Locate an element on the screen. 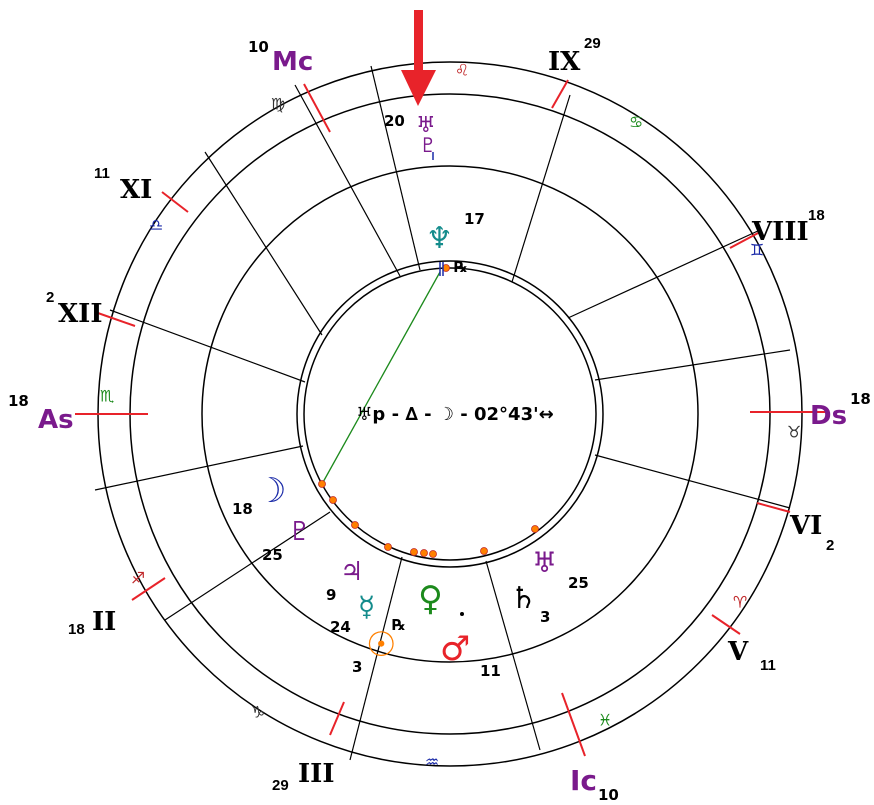 Image resolution: width=874 pixels, height=805 pixels. inner-ring is located at coordinates (450, 414).